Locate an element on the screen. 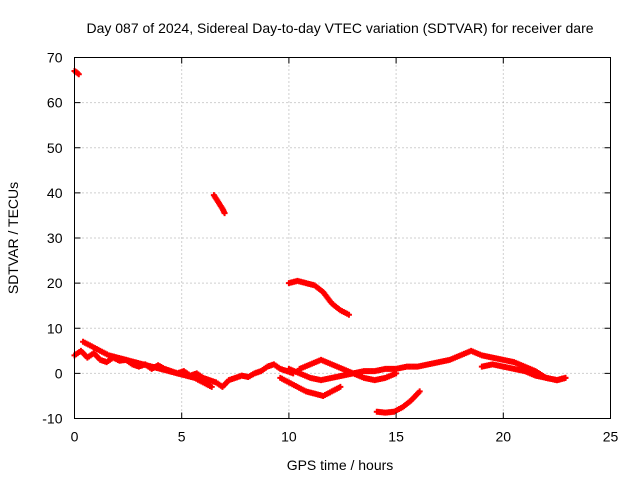 The height and width of the screenshot is (480, 640). y-axis-title: SDTVAR / TECUs is located at coordinates (13, 238).